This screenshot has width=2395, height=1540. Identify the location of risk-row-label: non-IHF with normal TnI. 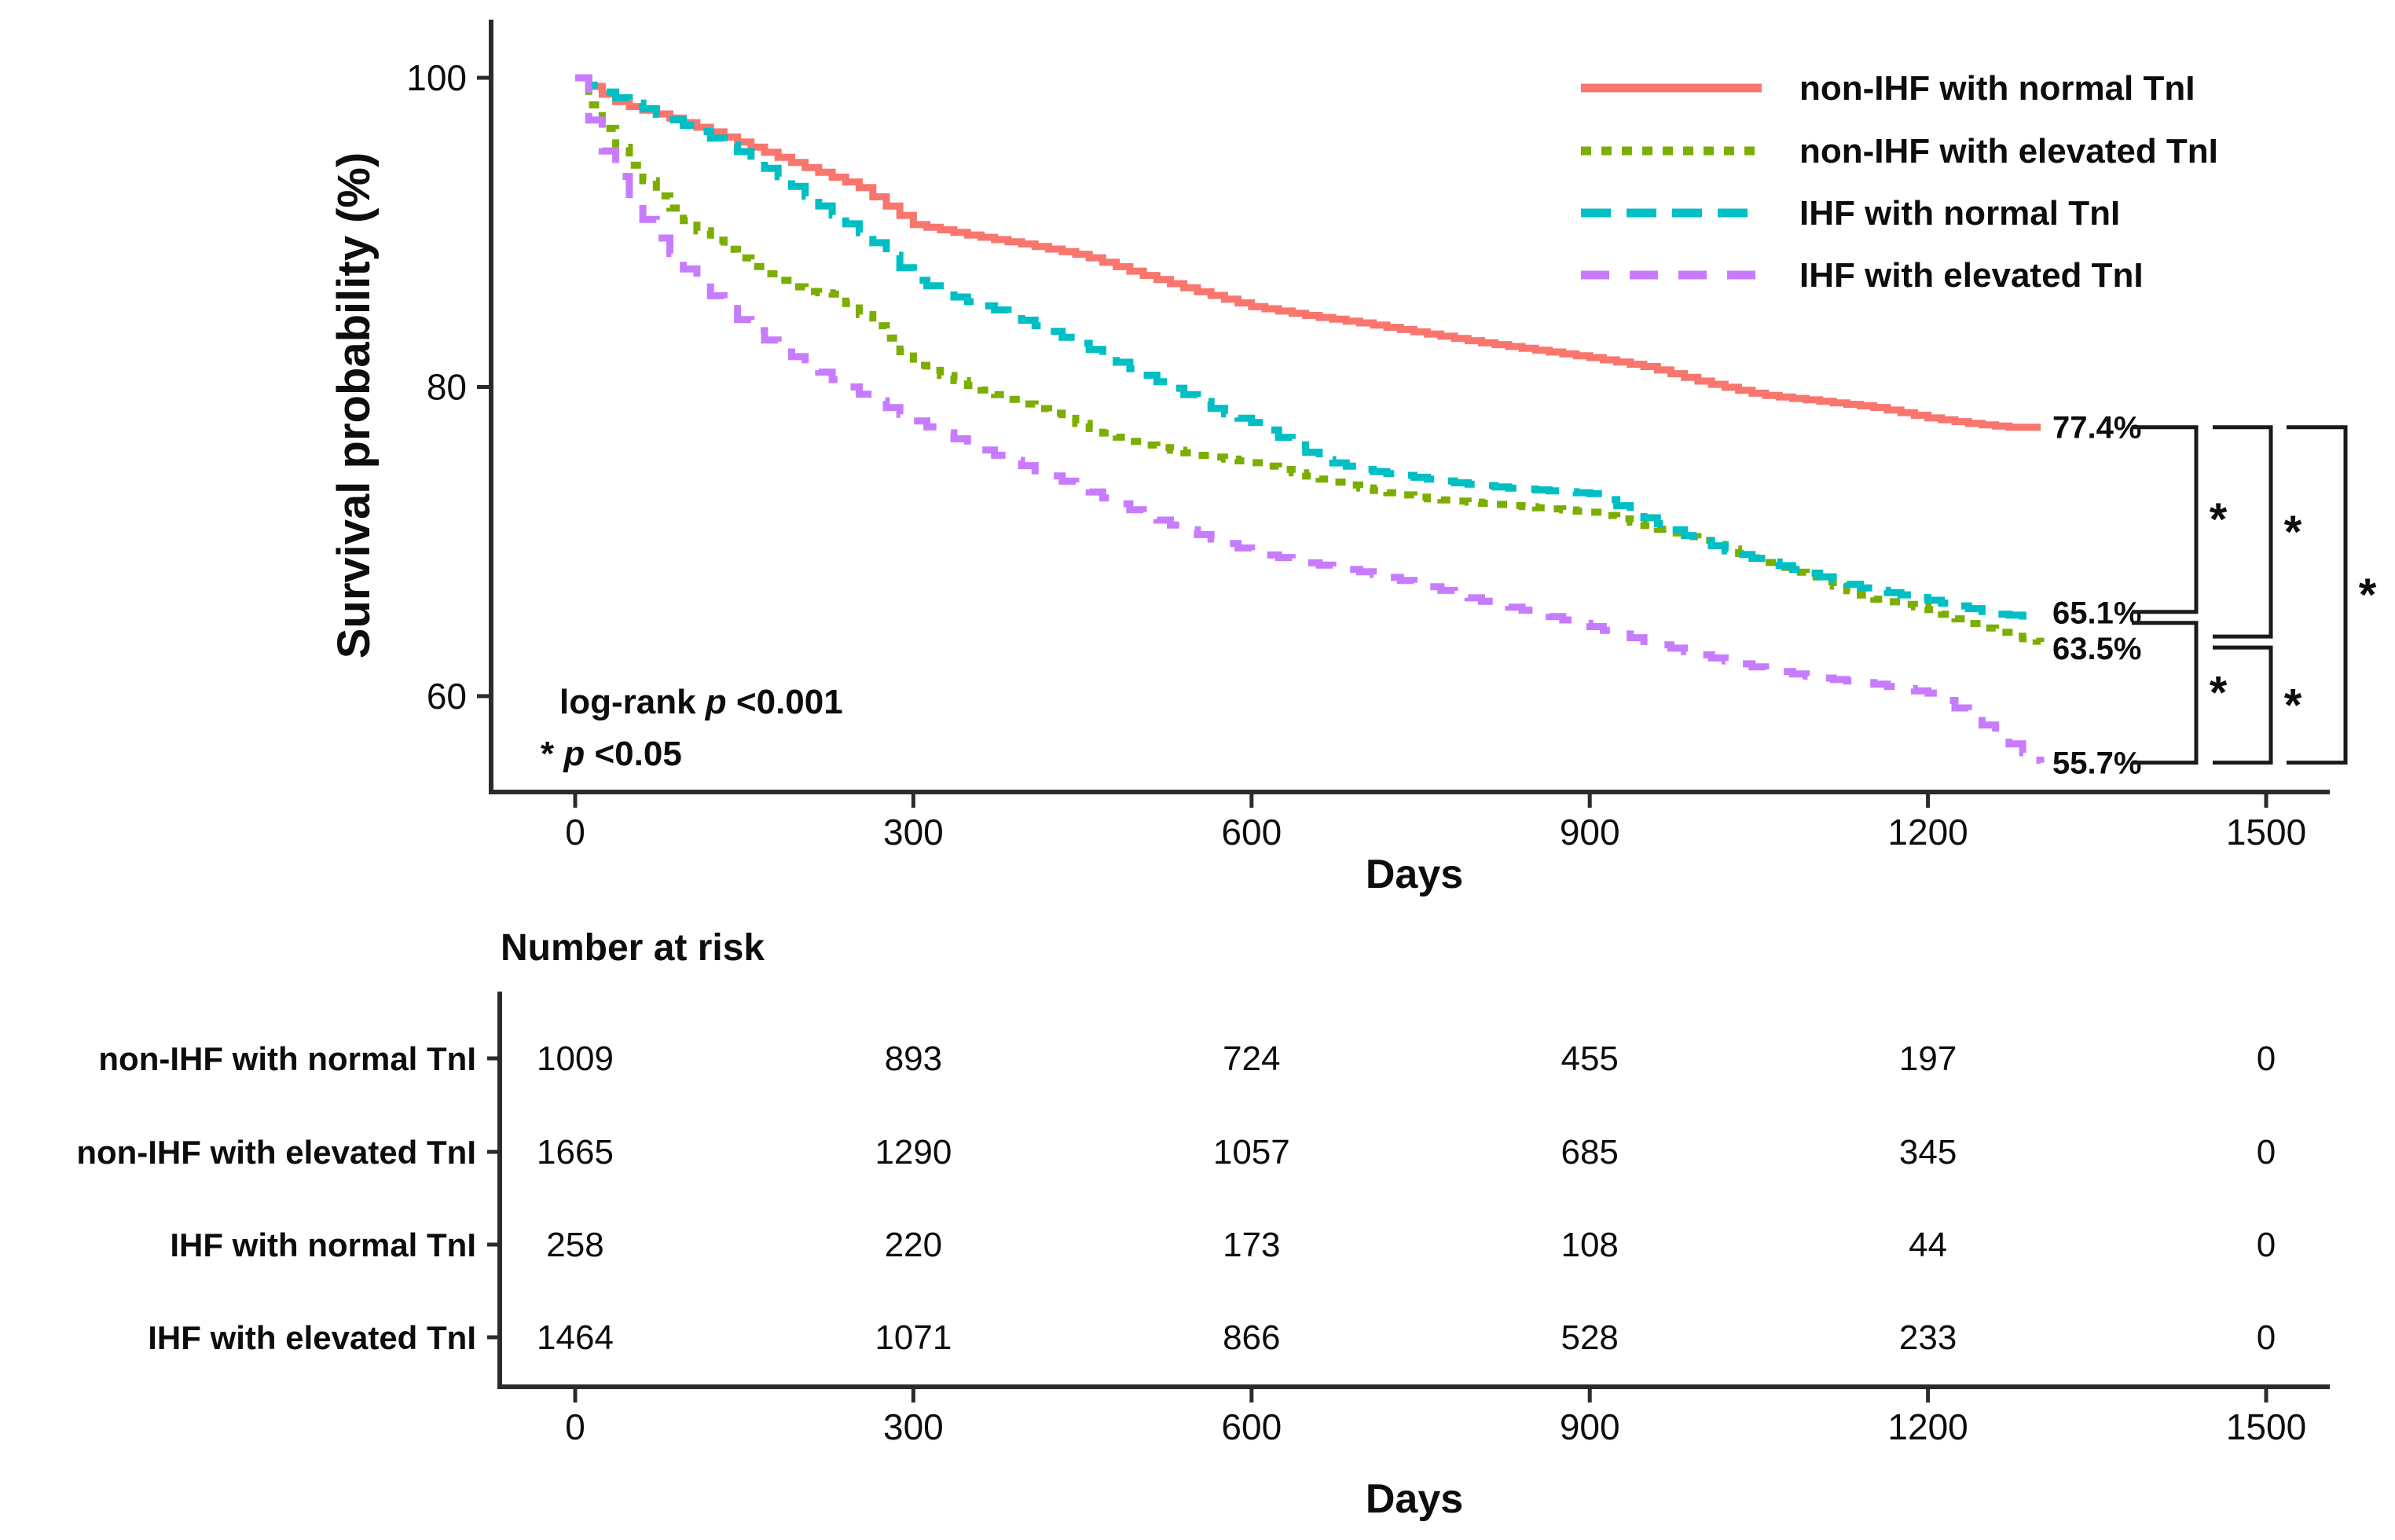
(287, 1058).